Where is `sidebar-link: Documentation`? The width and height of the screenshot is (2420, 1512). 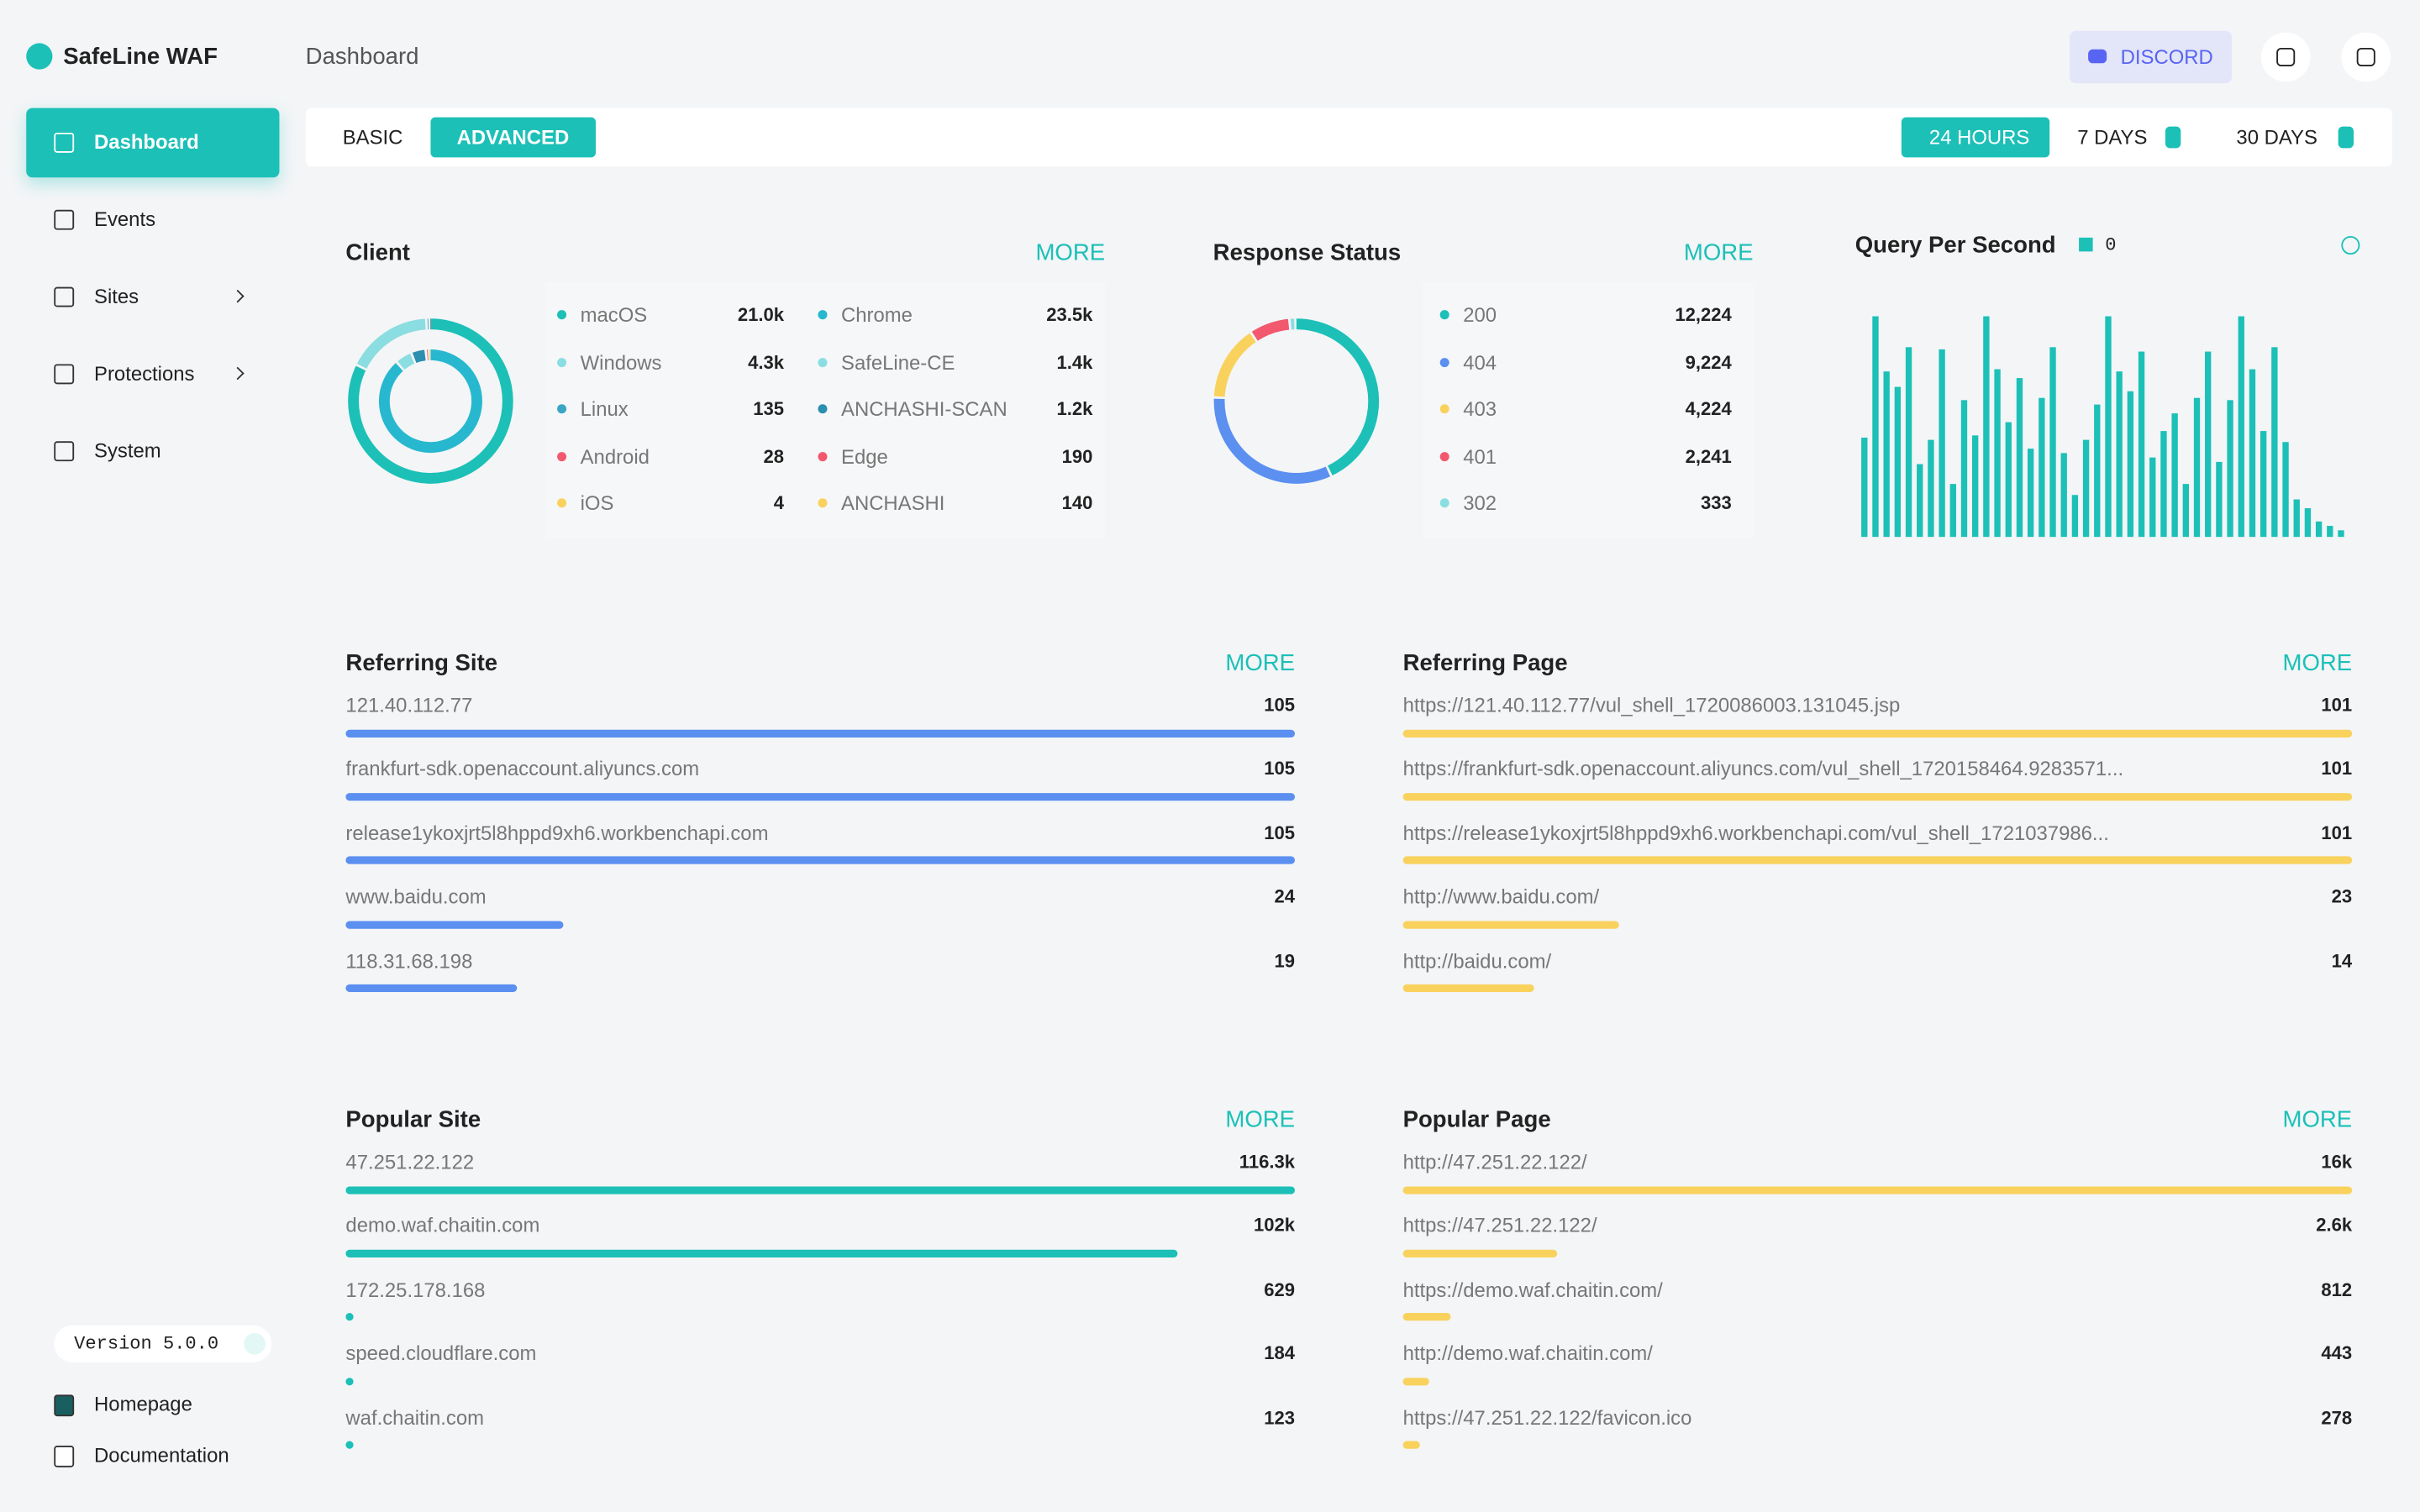 sidebar-link: Documentation is located at coordinates (161, 1455).